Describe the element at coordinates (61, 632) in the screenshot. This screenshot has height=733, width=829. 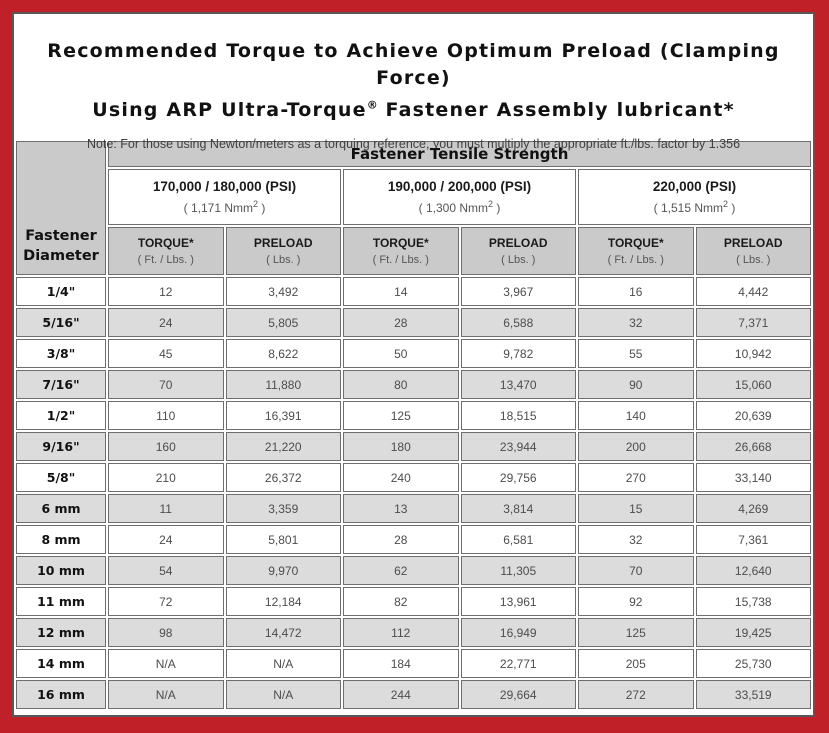
I see `row-diameter-label: 12 mm` at that location.